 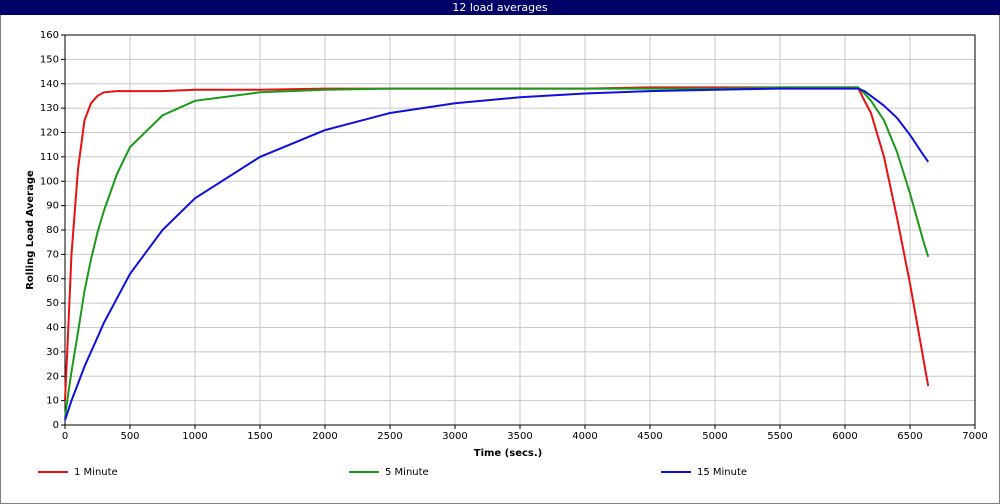 I want to click on x-tick-label: 5500, so click(x=779, y=436).